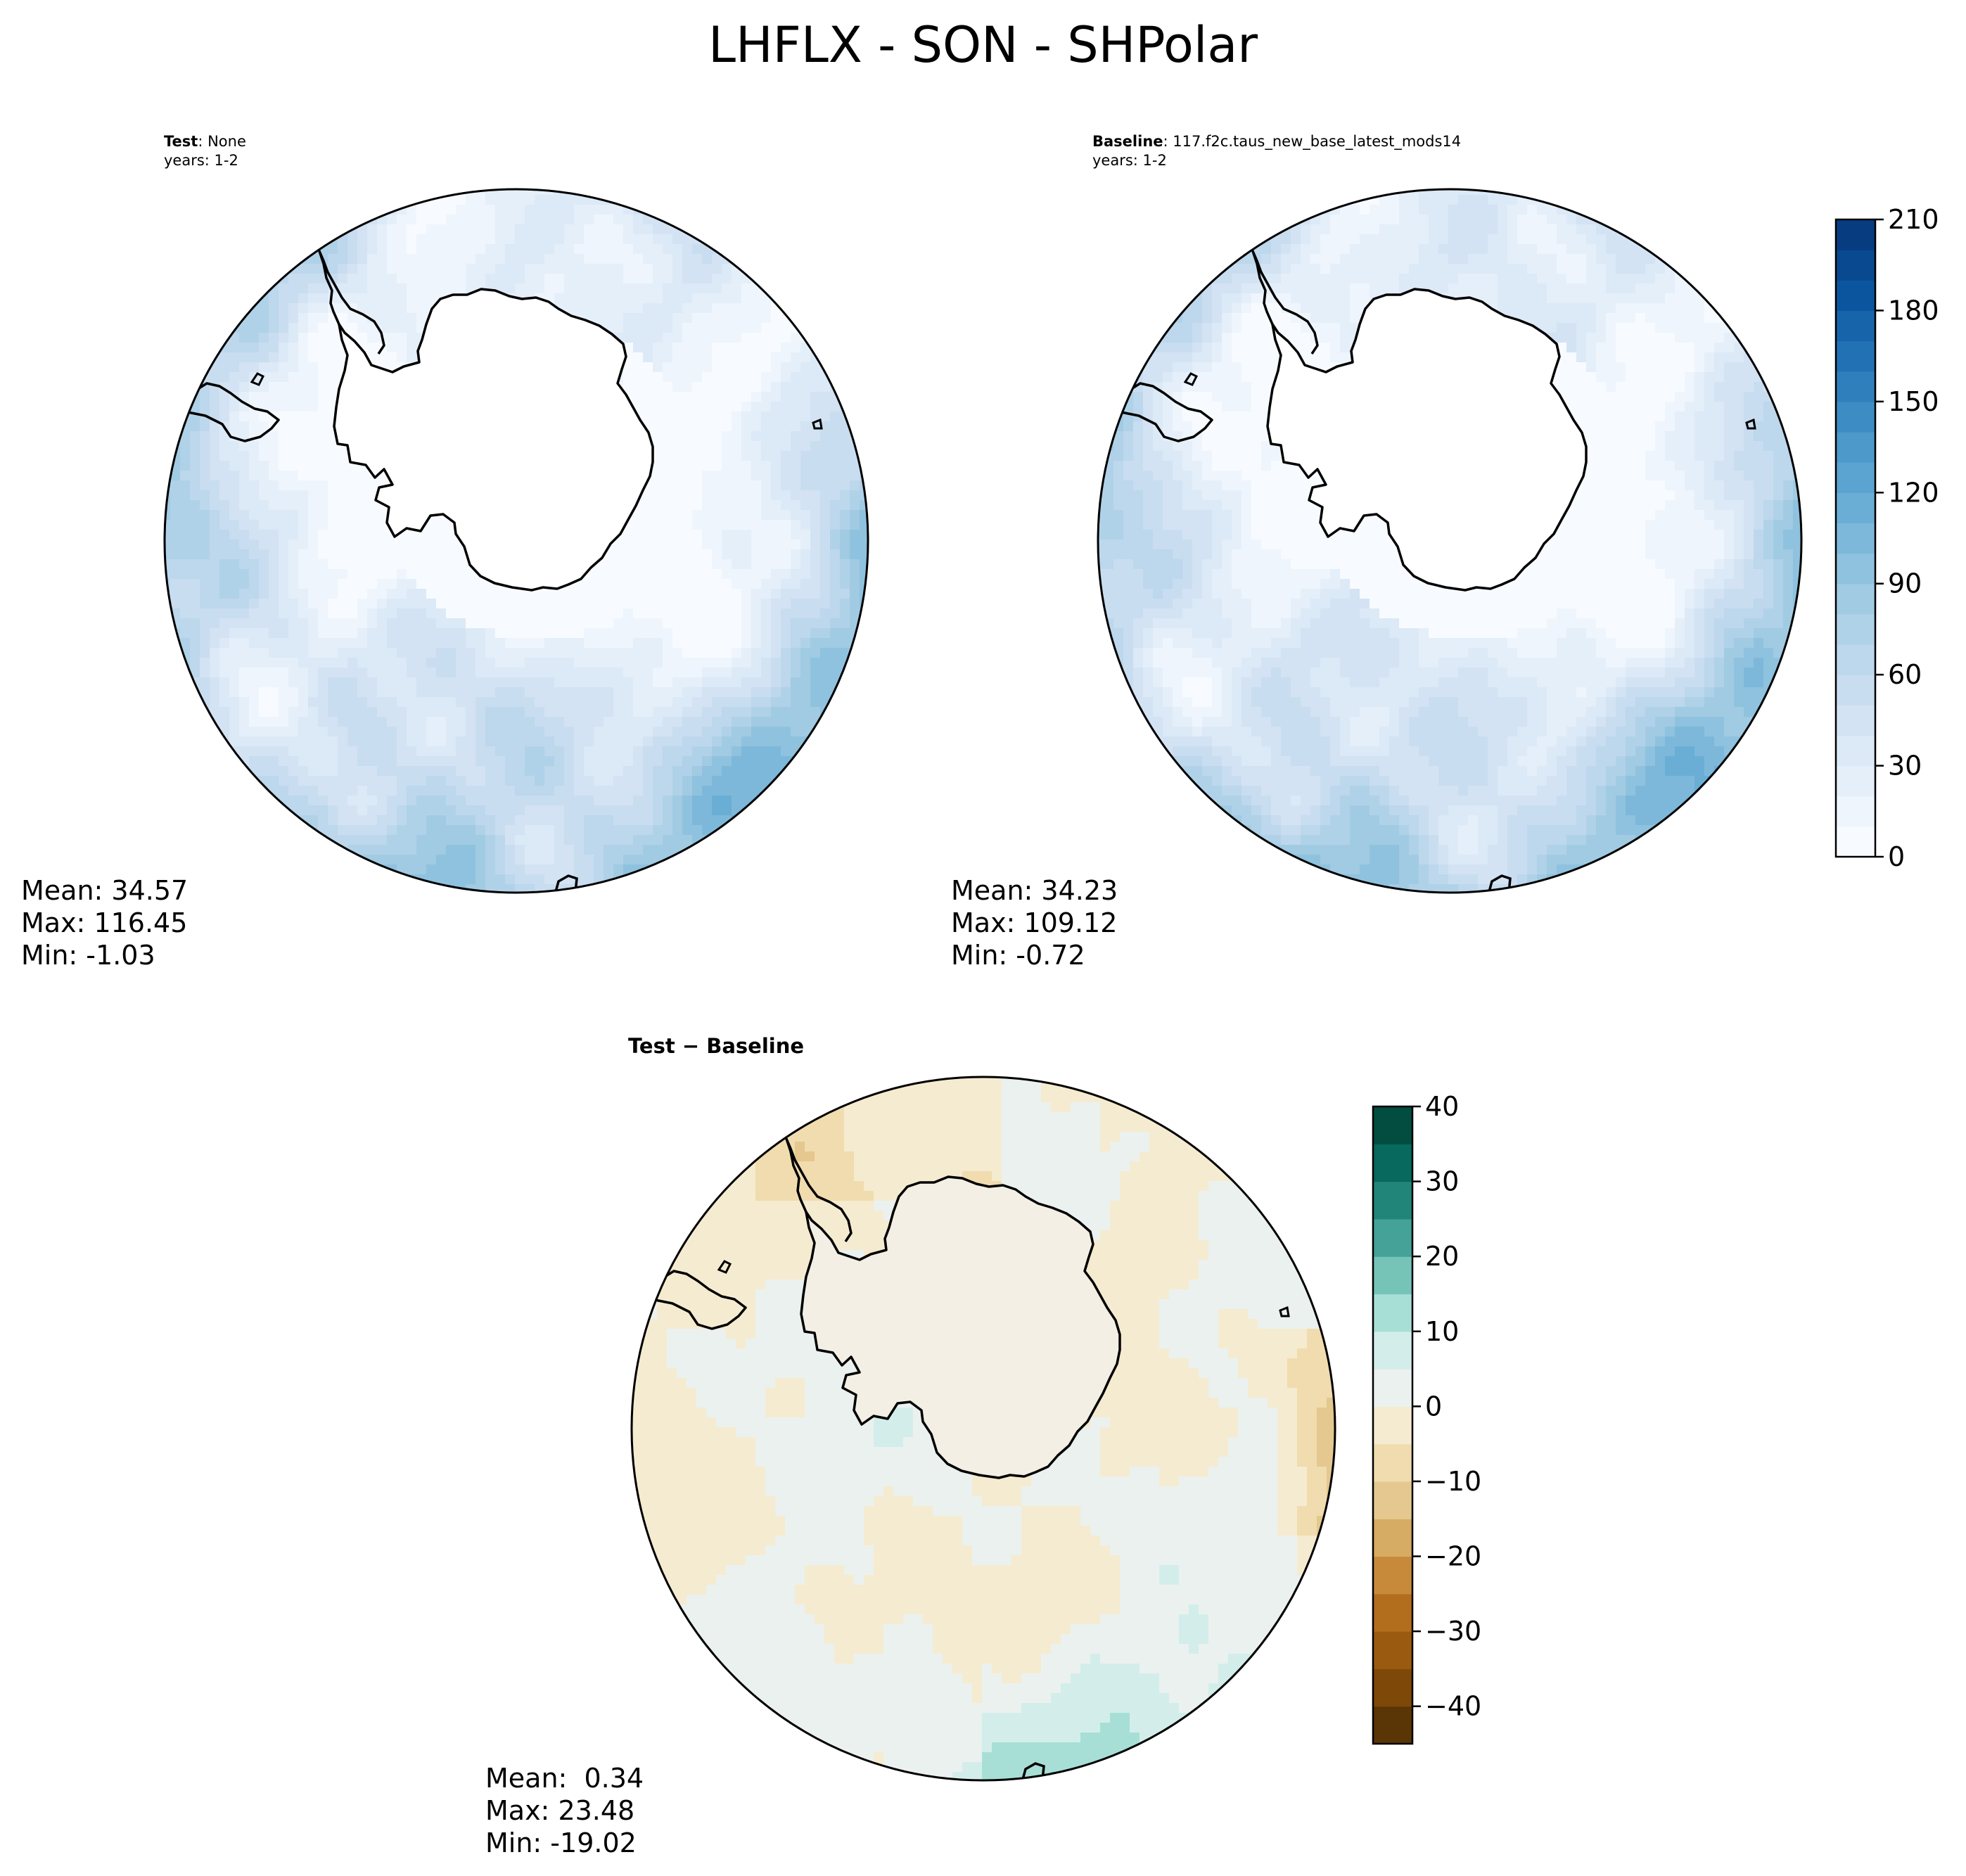 The width and height of the screenshot is (1966, 1876). I want to click on bottom-colorbar-tick-label: −30, so click(1453, 1631).